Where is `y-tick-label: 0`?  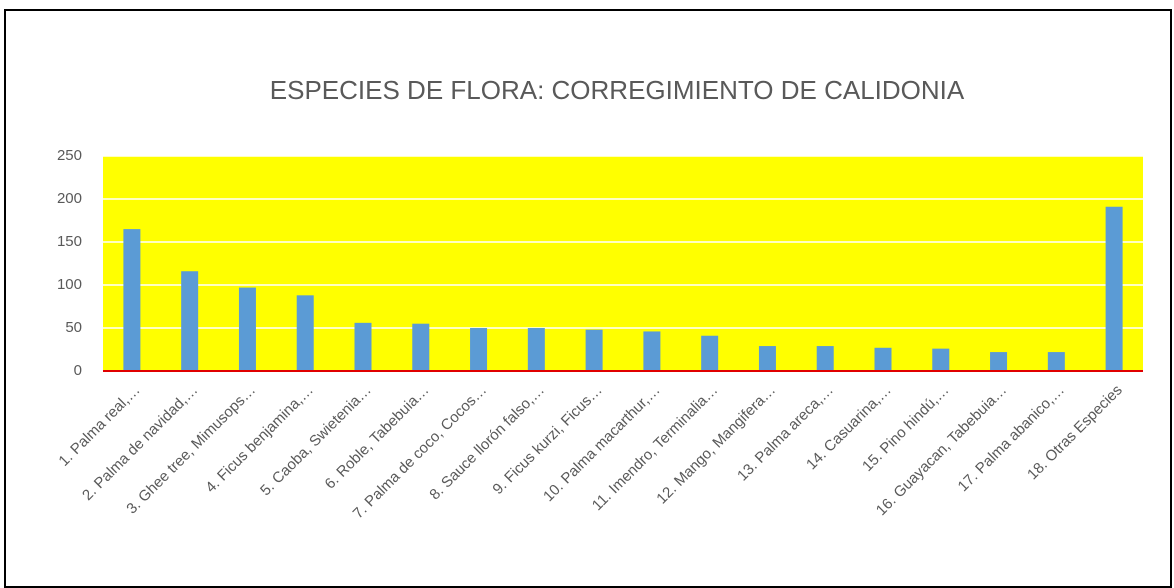 y-tick-label: 0 is located at coordinates (78, 370).